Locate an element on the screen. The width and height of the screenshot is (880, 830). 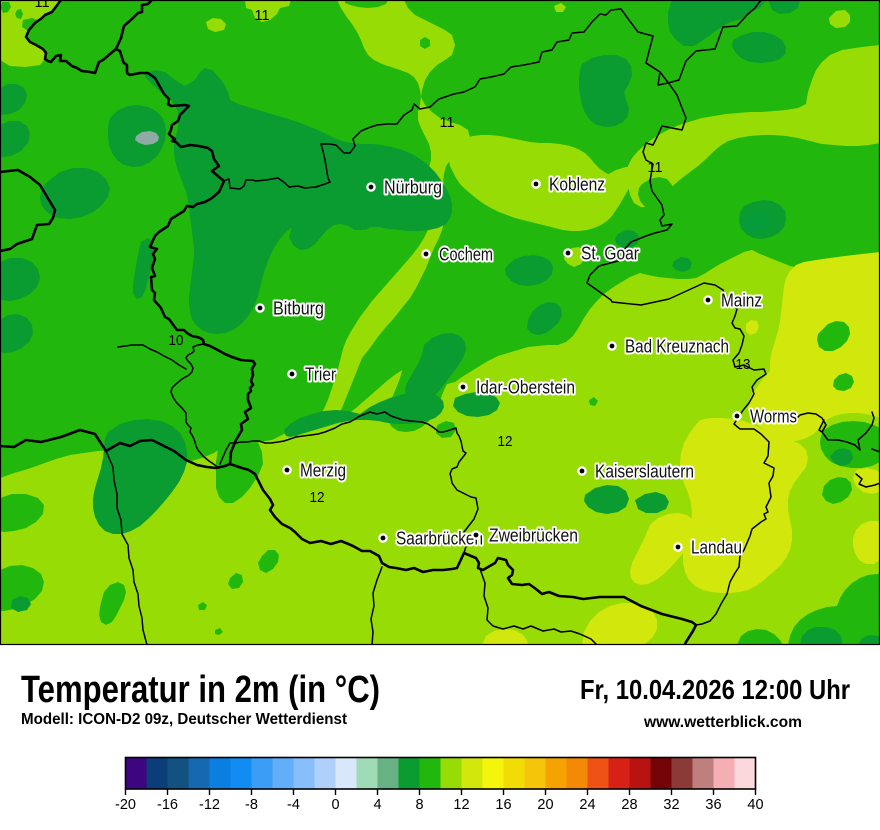
svg-text: St. Goar is located at coordinates (610, 254).